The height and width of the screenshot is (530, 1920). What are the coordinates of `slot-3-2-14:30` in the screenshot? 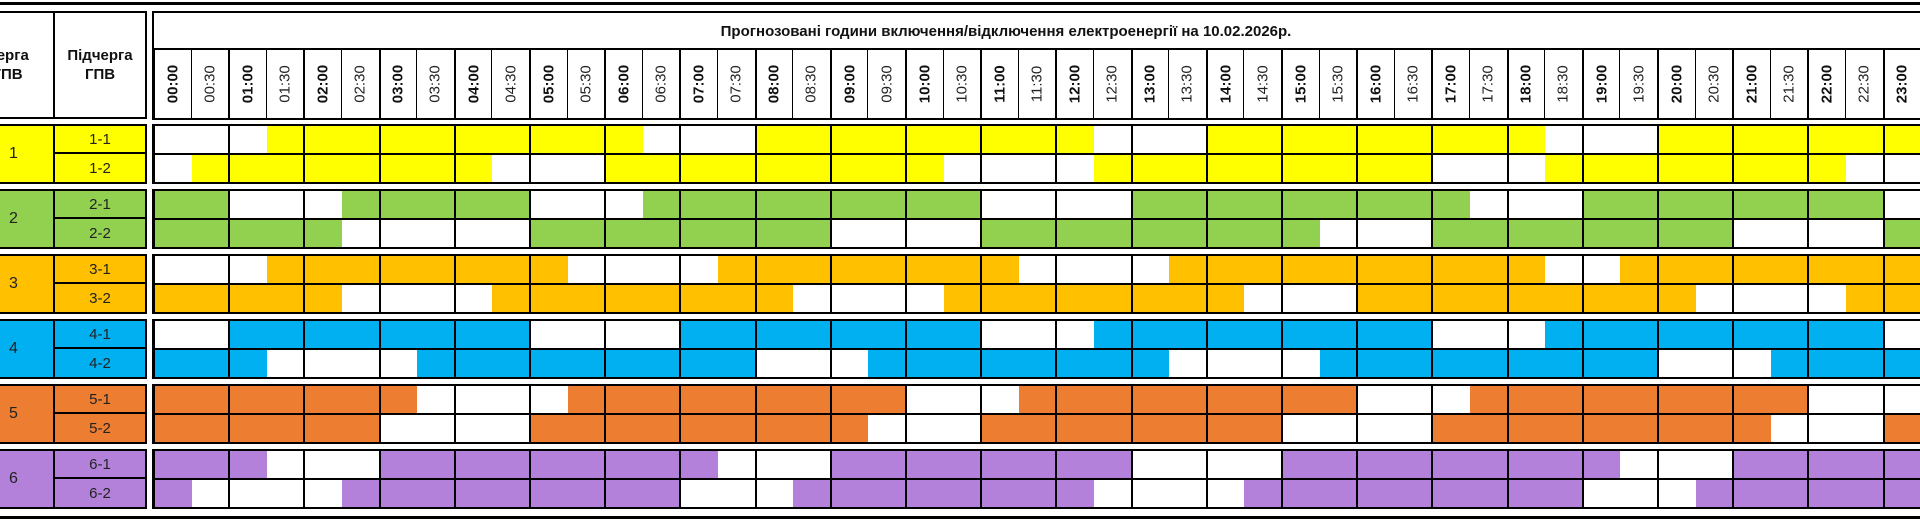 It's located at (1263, 299).